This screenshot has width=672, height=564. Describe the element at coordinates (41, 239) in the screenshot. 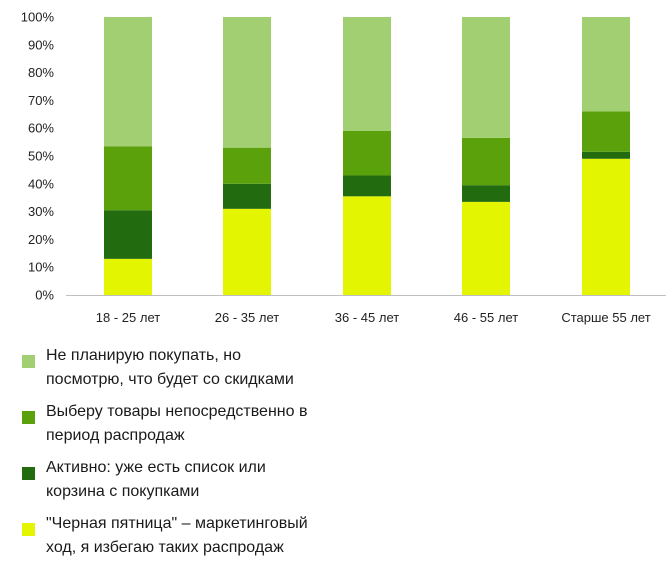

I see `y-tick-label: 20%` at that location.